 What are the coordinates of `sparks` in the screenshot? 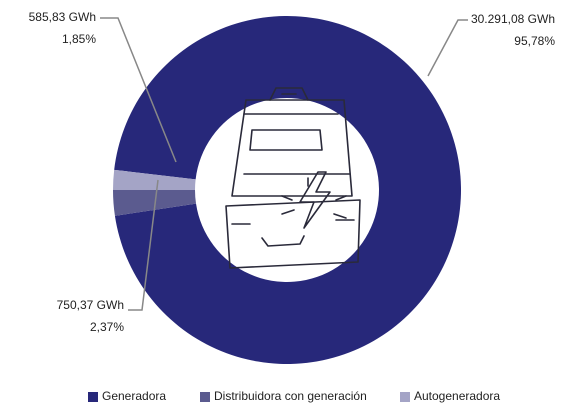 It's located at (314, 198).